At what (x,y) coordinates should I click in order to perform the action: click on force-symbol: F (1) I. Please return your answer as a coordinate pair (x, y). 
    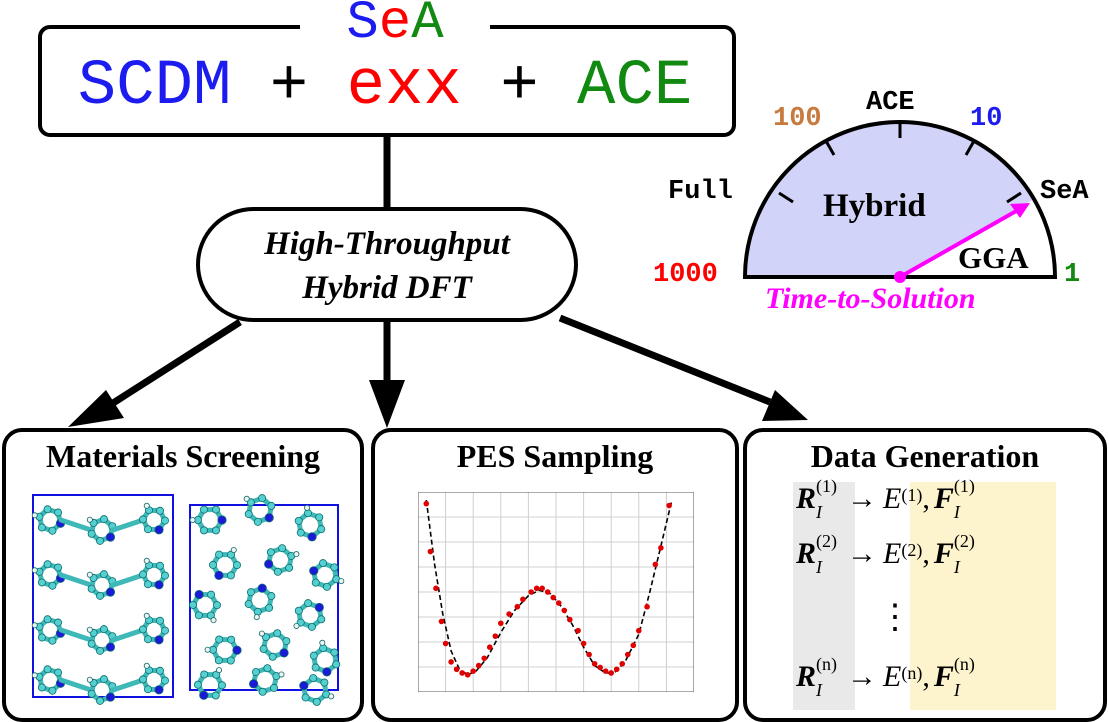
    Looking at the image, I should click on (954, 499).